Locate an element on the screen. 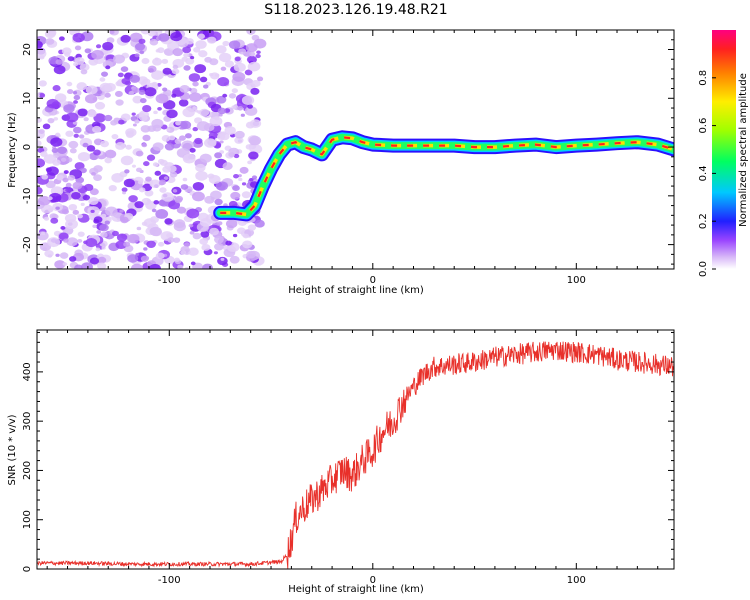  y-tick-label: 20 is located at coordinates (27, 49).